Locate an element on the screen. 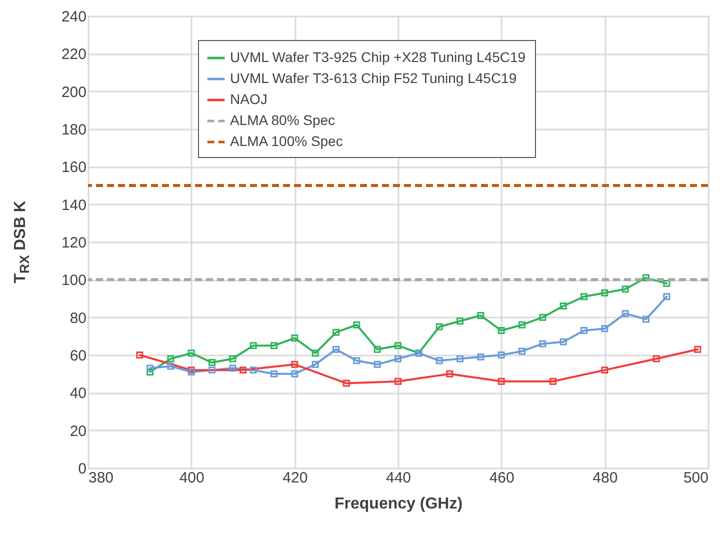 This screenshot has height=540, width=726. y-tick-label: 120 is located at coordinates (73, 243).